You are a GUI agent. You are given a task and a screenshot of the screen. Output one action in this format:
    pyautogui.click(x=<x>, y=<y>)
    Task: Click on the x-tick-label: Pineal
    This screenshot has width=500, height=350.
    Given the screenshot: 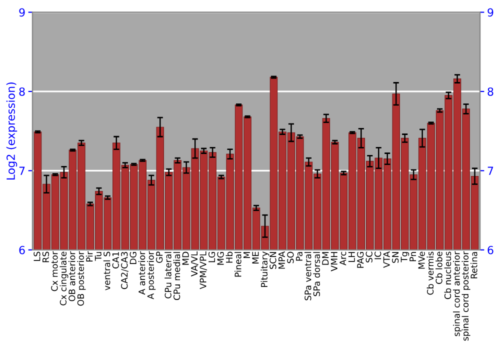 What is the action you would take?
    pyautogui.click(x=238, y=264)
    